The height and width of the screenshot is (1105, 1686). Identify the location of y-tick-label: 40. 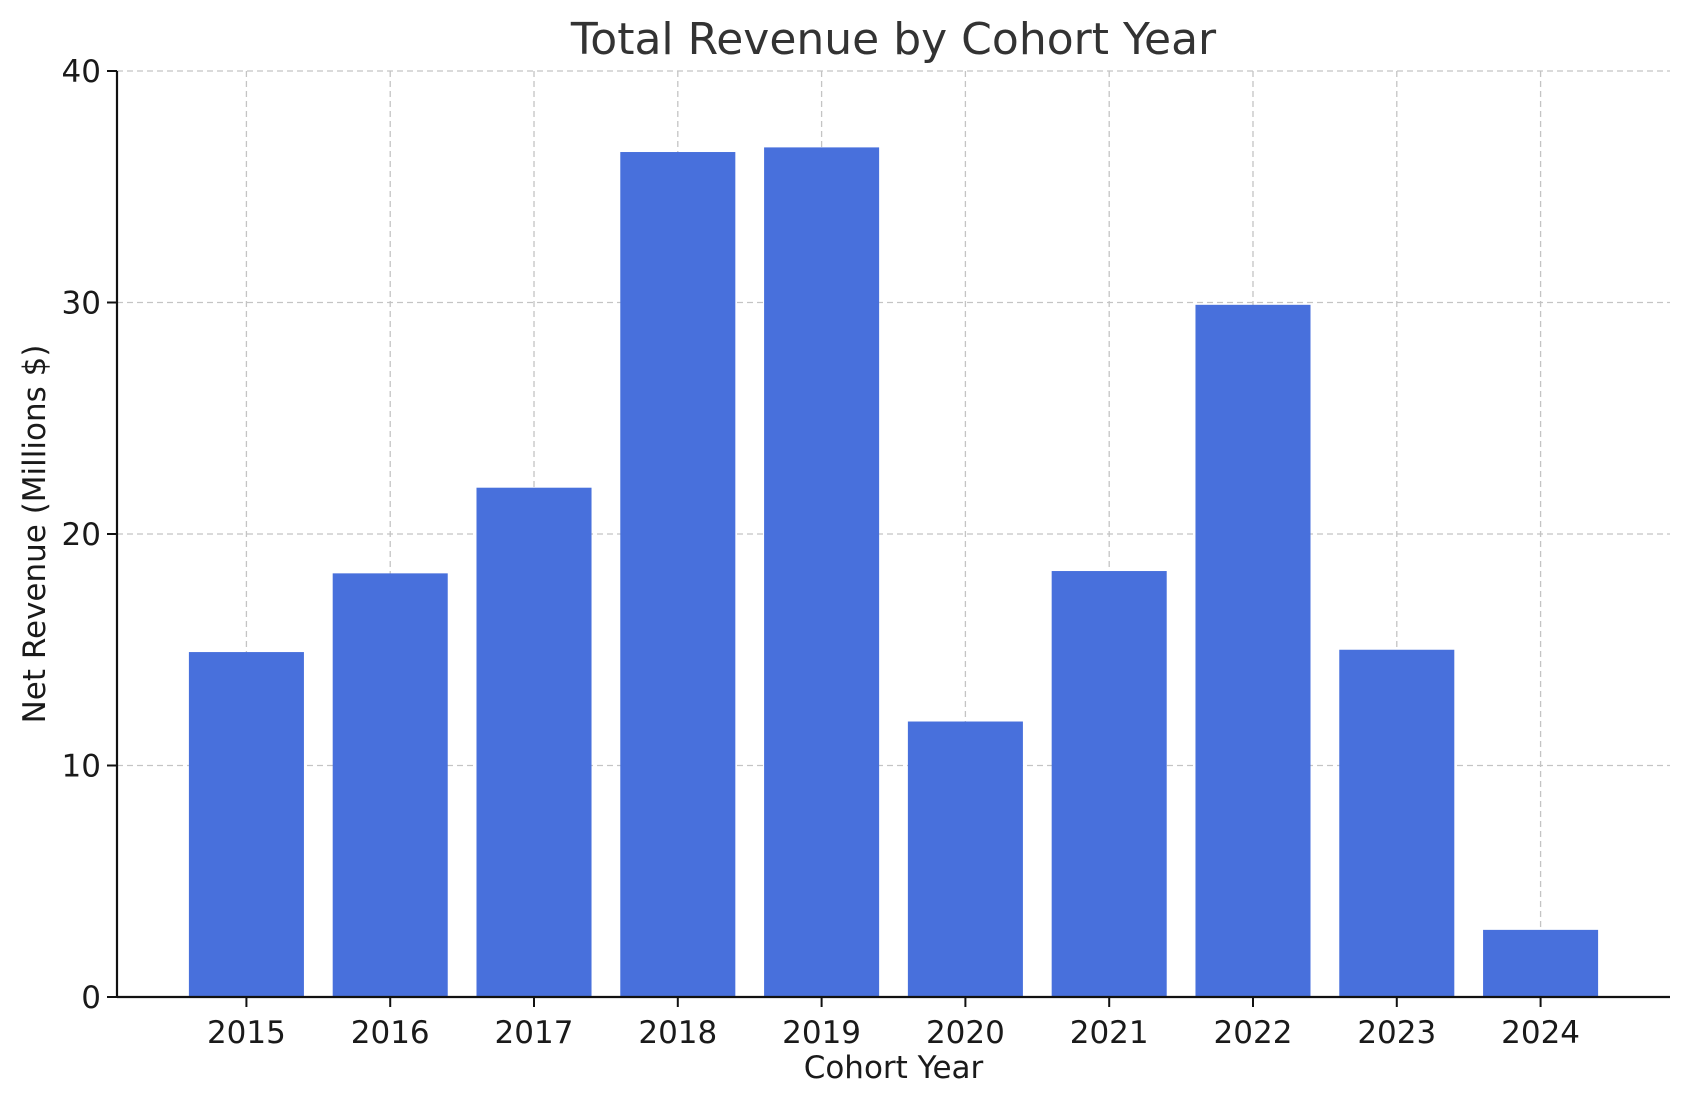
(81, 72).